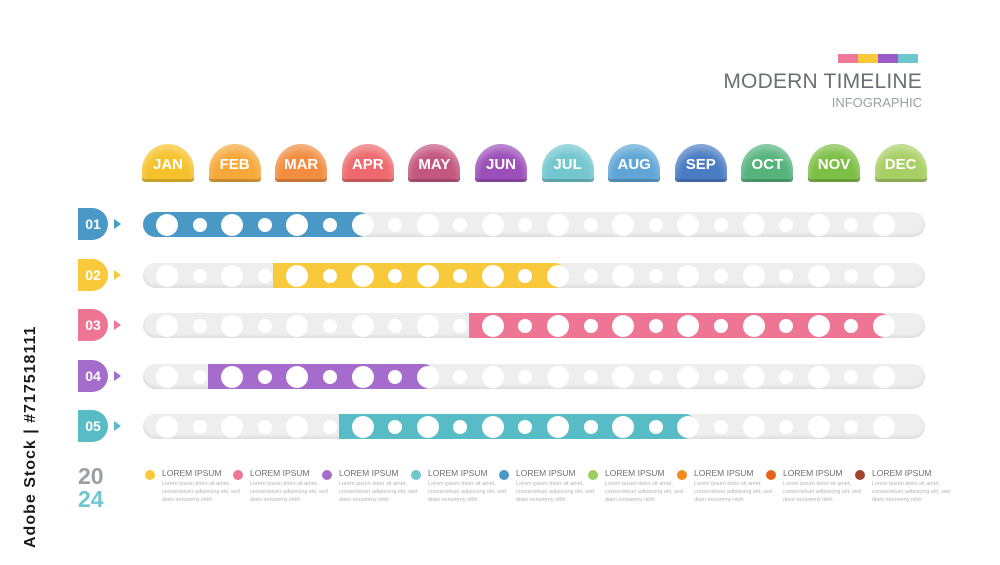  What do you see at coordinates (434, 163) in the screenshot?
I see `month-may: MAY` at bounding box center [434, 163].